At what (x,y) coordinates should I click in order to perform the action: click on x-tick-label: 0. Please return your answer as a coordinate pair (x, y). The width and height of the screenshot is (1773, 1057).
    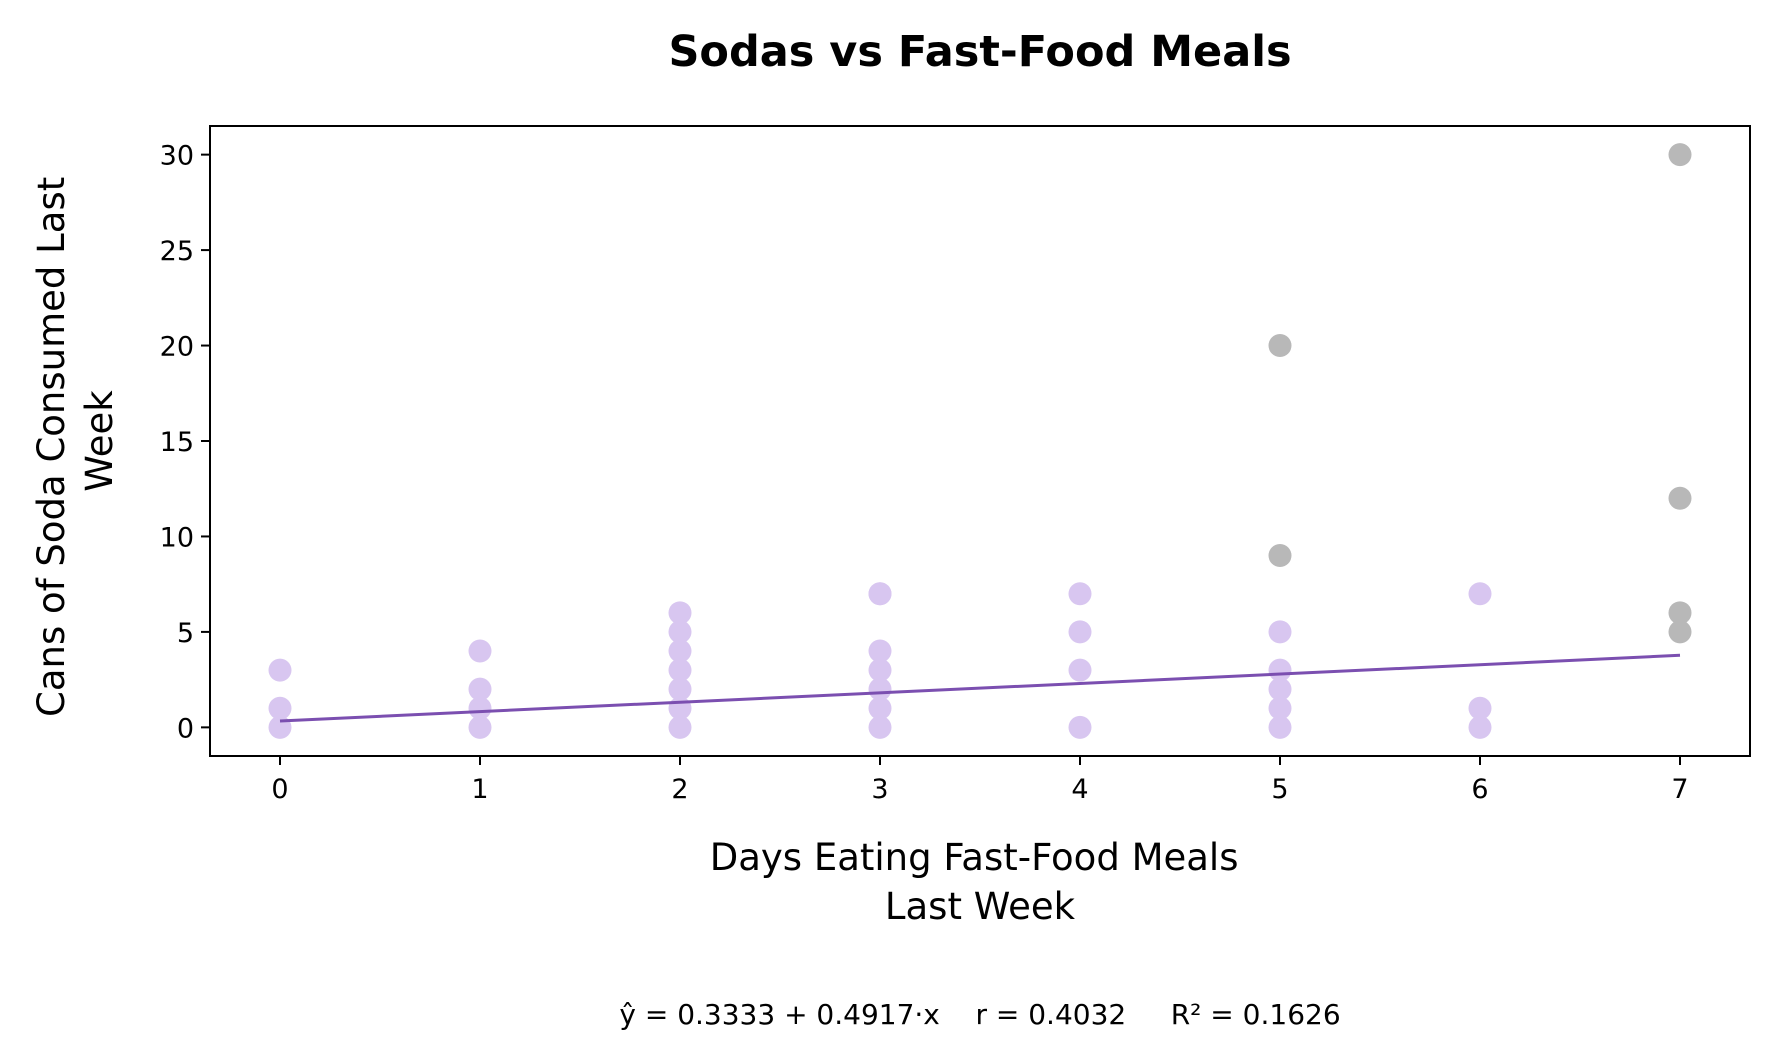
    Looking at the image, I should click on (279, 789).